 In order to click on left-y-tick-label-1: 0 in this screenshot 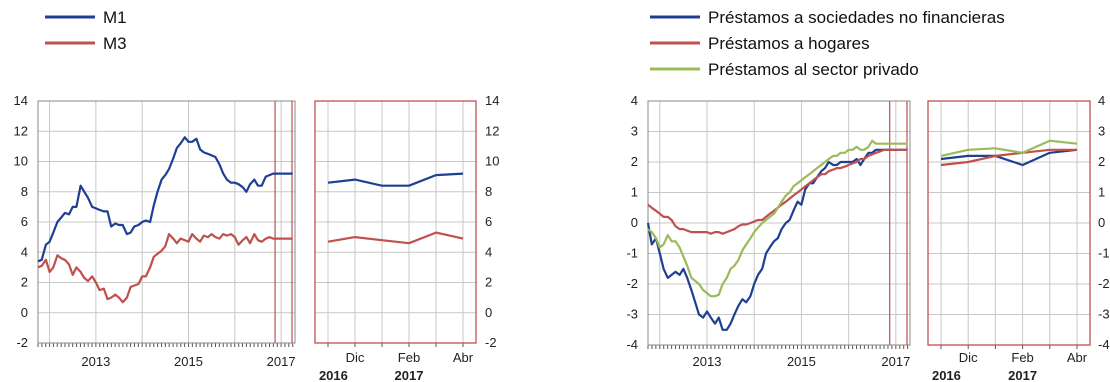, I will do `click(24, 312)`.